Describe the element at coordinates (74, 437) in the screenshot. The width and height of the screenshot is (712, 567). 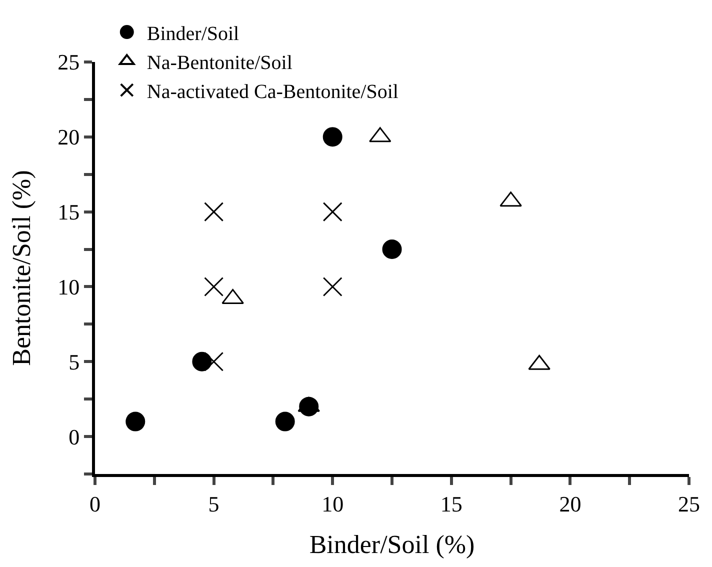
I see `y-tick-label: 0` at that location.